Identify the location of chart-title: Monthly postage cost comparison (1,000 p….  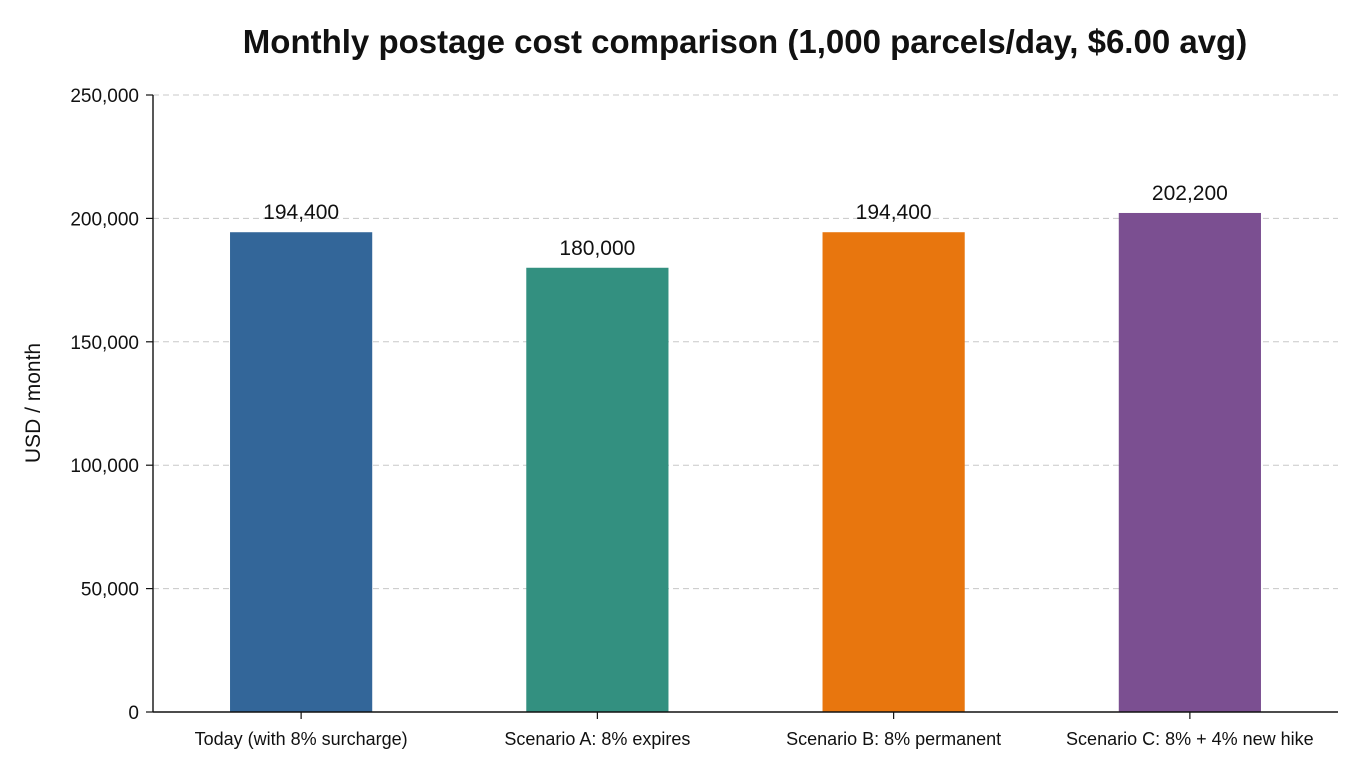
(745, 41).